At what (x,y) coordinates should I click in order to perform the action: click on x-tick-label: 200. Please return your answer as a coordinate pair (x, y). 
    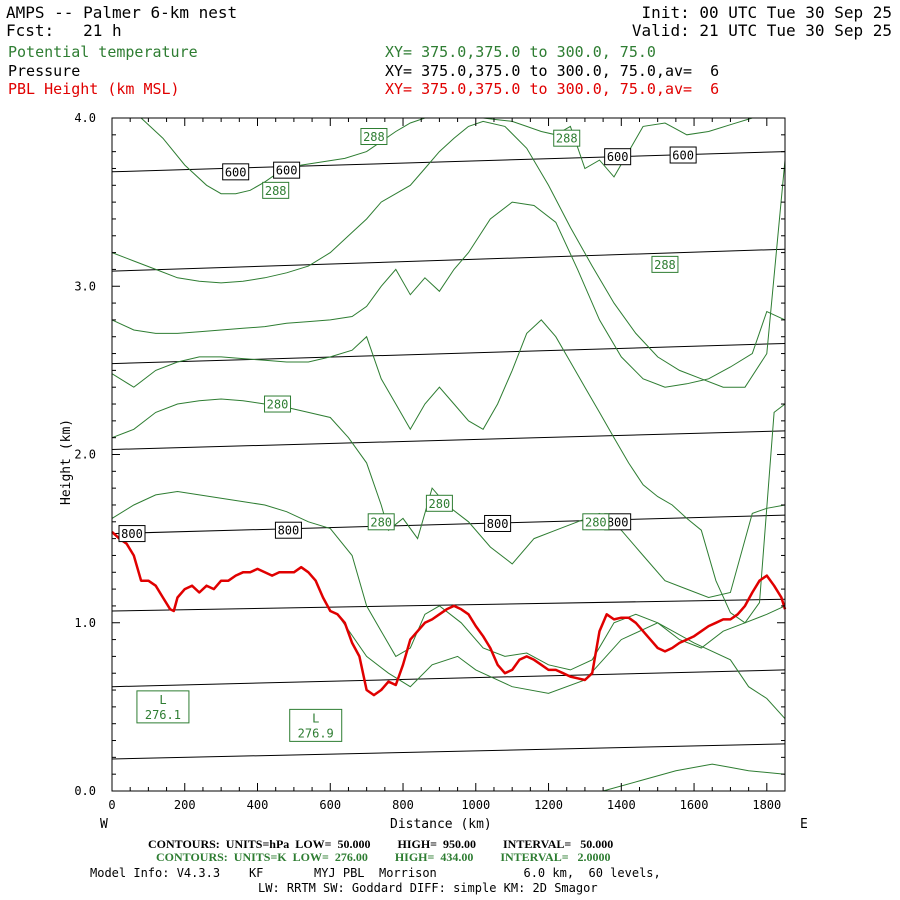
    Looking at the image, I should click on (185, 805).